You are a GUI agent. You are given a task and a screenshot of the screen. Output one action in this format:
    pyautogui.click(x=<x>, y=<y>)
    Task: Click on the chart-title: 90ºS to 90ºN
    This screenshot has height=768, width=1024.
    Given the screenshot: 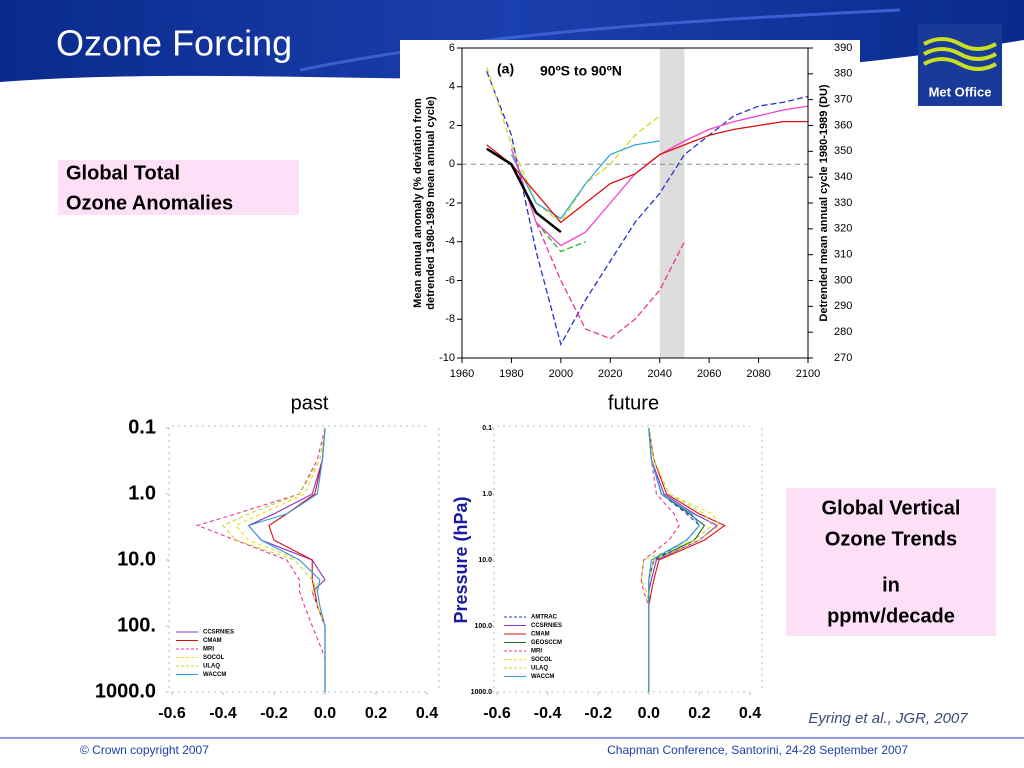 What is the action you would take?
    pyautogui.click(x=581, y=71)
    